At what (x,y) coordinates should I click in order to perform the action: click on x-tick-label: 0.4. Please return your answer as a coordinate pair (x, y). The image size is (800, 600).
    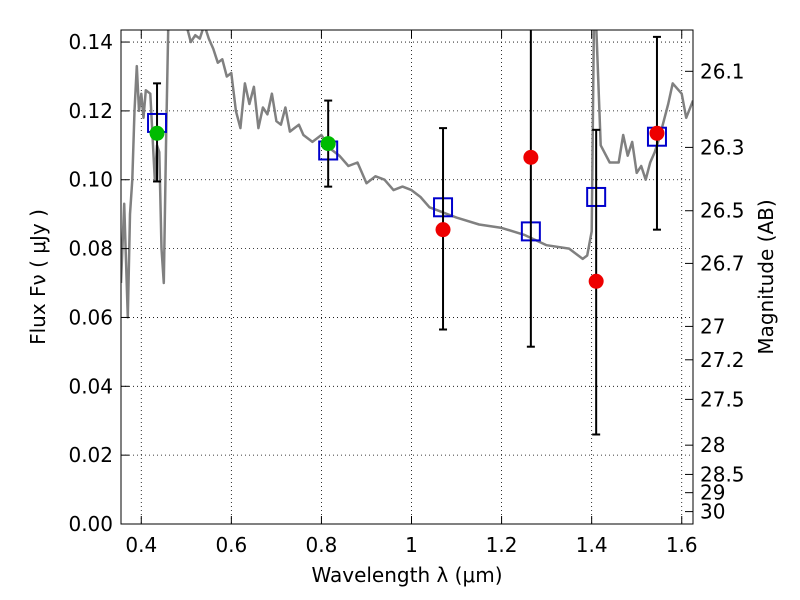
    Looking at the image, I should click on (141, 545).